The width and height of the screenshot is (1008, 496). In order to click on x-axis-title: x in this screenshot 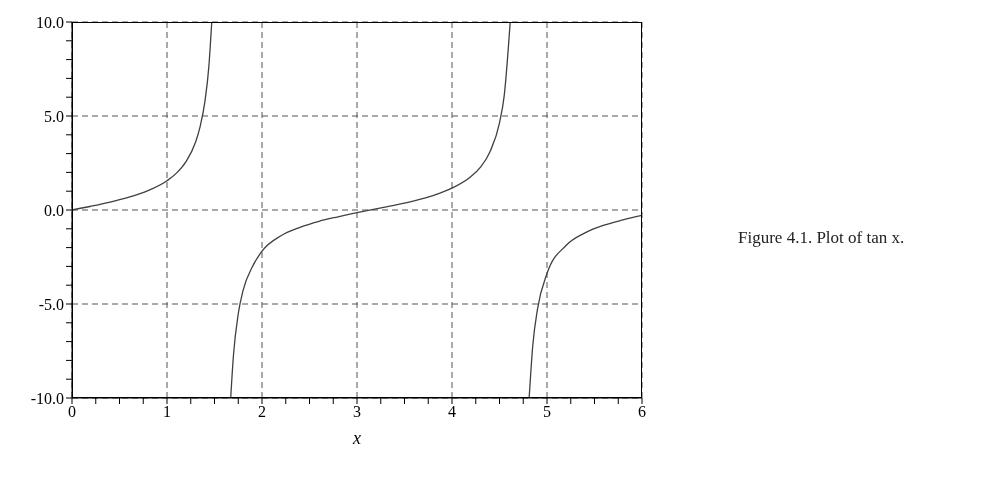, I will do `click(356, 438)`.